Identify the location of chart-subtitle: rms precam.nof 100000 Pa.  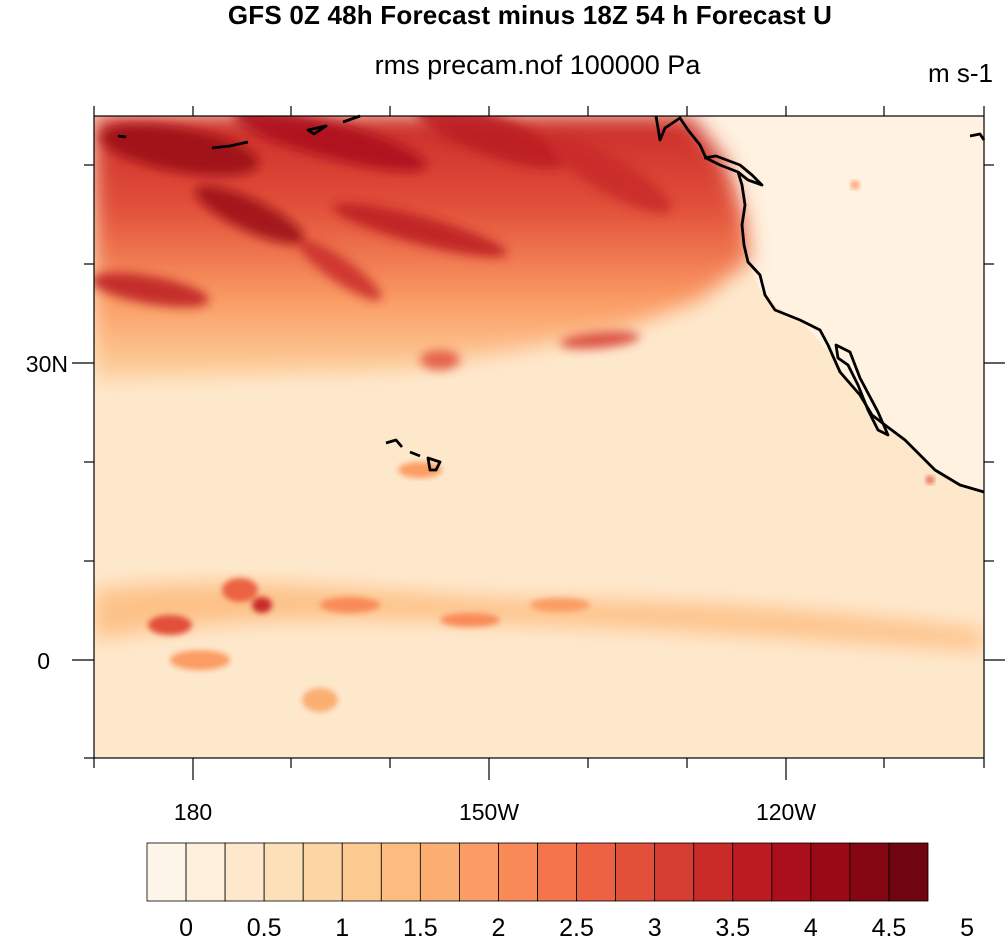
(537, 65).